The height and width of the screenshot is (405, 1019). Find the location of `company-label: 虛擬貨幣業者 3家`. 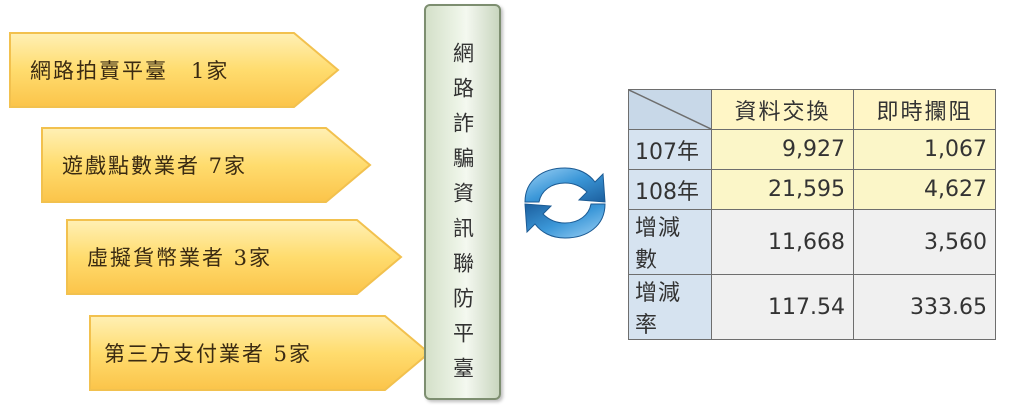

company-label: 虛擬貨幣業者 3家 is located at coordinates (180, 258).